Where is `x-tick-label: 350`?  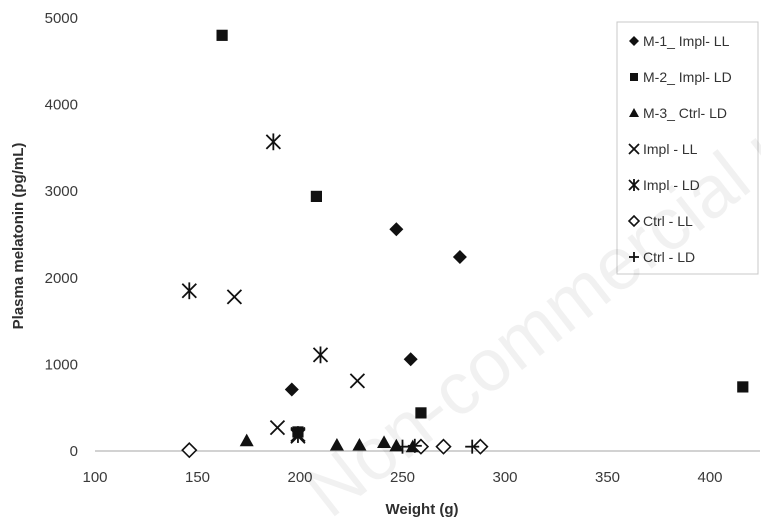 x-tick-label: 350 is located at coordinates (607, 477).